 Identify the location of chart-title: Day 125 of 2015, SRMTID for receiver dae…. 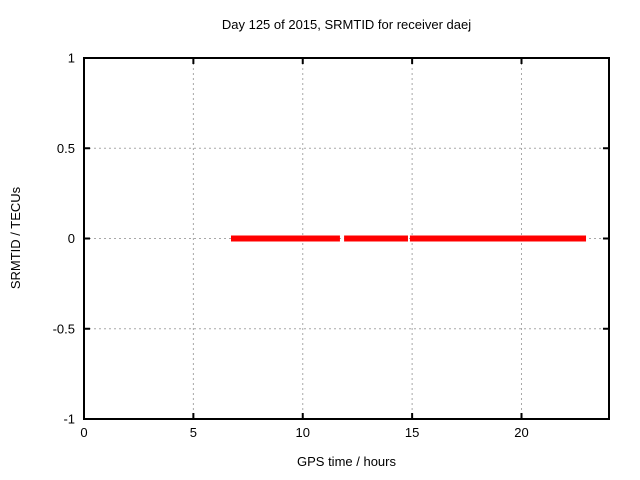
(346, 24).